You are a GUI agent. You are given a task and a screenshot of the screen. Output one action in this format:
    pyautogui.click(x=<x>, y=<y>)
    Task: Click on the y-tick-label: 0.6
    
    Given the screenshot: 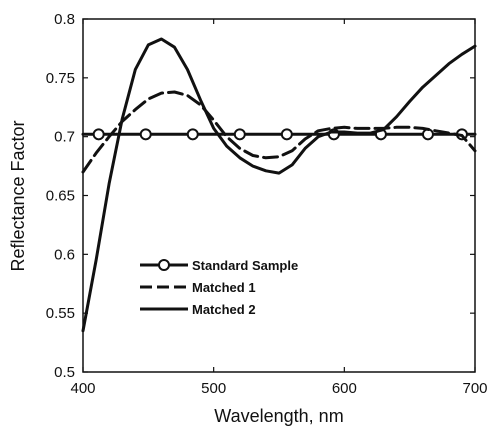 What is the action you would take?
    pyautogui.click(x=64, y=254)
    